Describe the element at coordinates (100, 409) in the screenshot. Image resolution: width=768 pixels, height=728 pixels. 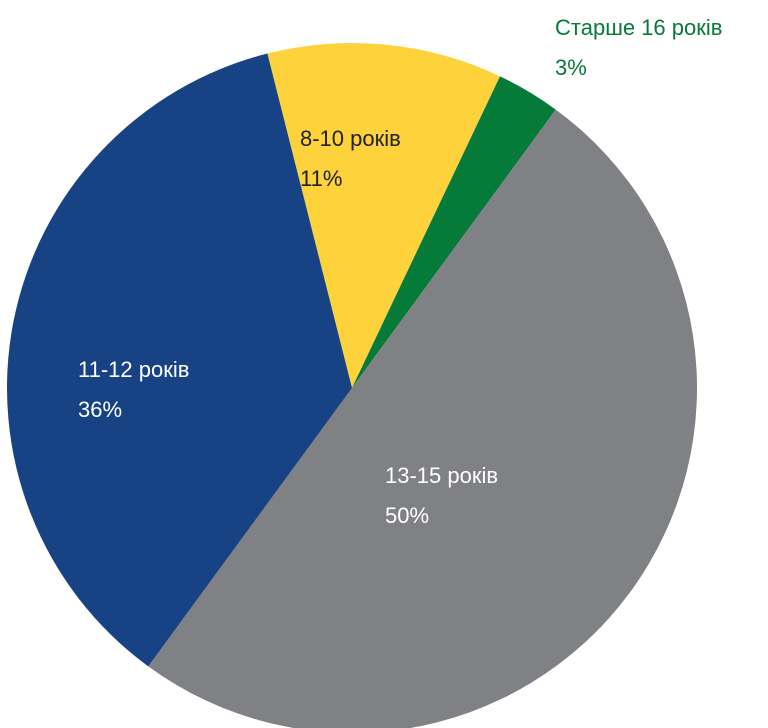
I see `slice-value-label: 36%` at that location.